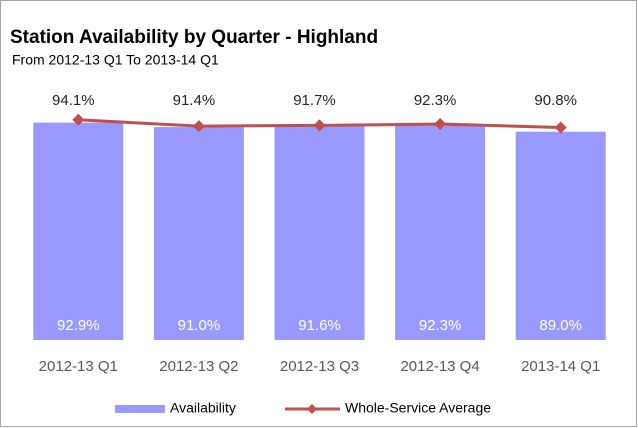 The width and height of the screenshot is (638, 428). What do you see at coordinates (312, 409) in the screenshot?
I see `legend-marker` at bounding box center [312, 409].